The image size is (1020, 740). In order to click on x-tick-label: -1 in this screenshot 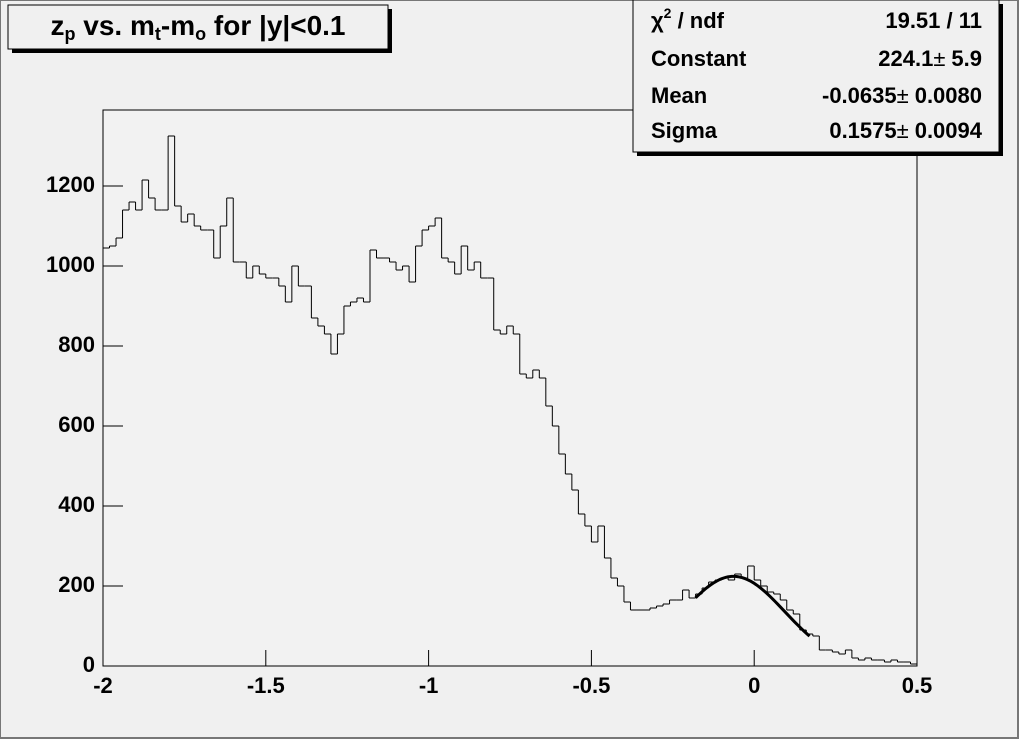, I will do `click(429, 685)`.